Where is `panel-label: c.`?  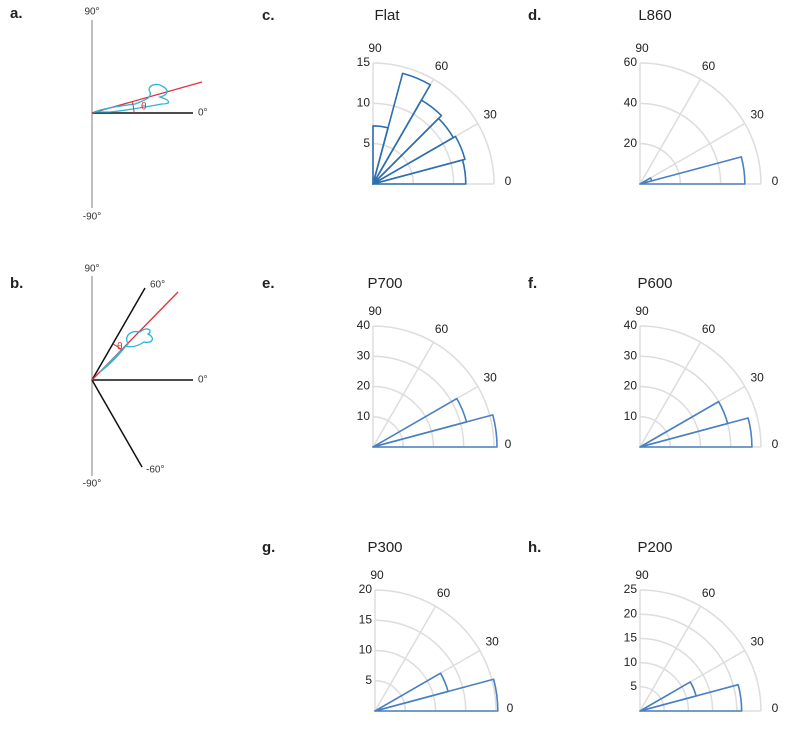 panel-label: c. is located at coordinates (268, 15).